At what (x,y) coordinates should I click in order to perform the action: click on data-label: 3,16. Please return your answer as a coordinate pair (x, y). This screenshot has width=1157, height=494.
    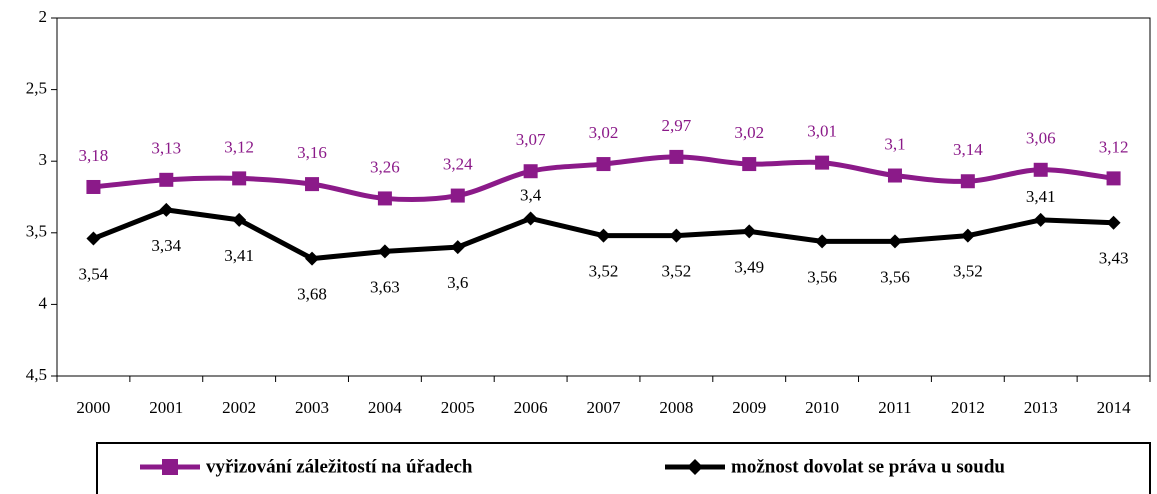
    Looking at the image, I should click on (312, 152).